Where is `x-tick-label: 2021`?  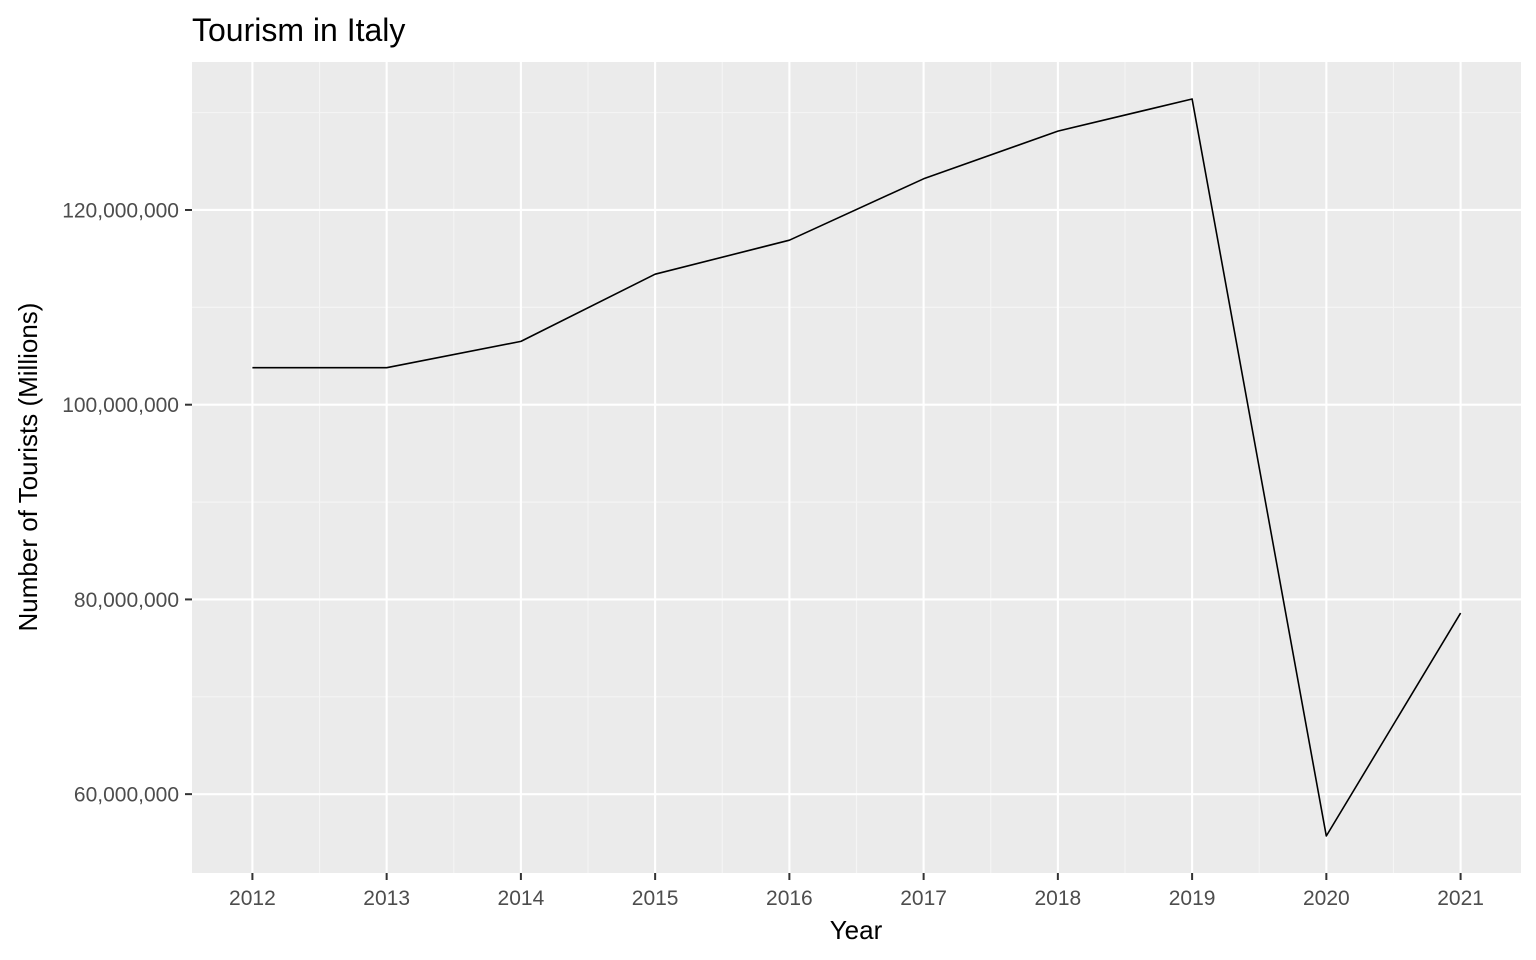 x-tick-label: 2021 is located at coordinates (1460, 898).